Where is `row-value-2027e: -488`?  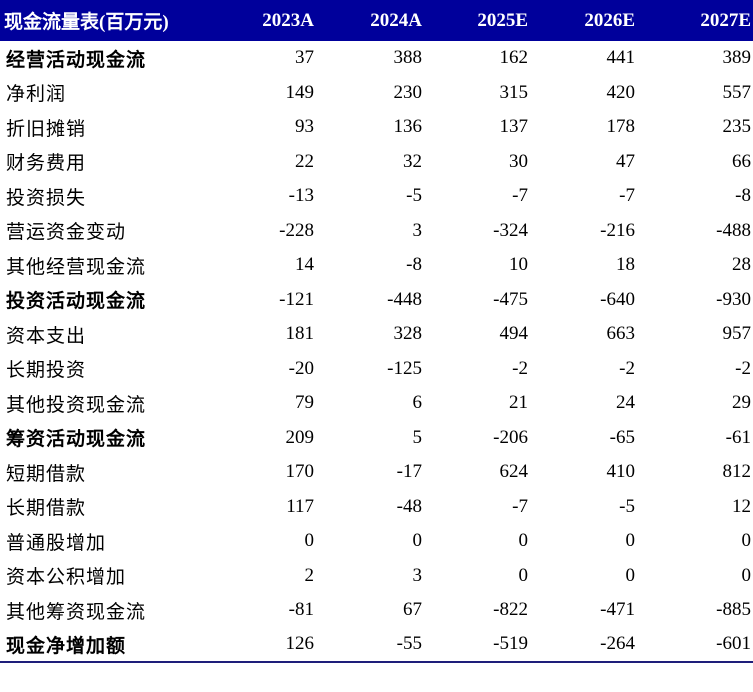 row-value-2027e: -488 is located at coordinates (733, 230).